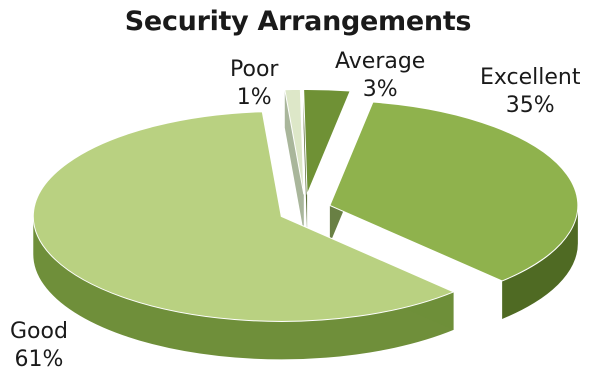  I want to click on label-poor: Poor 1%, so click(254, 84).